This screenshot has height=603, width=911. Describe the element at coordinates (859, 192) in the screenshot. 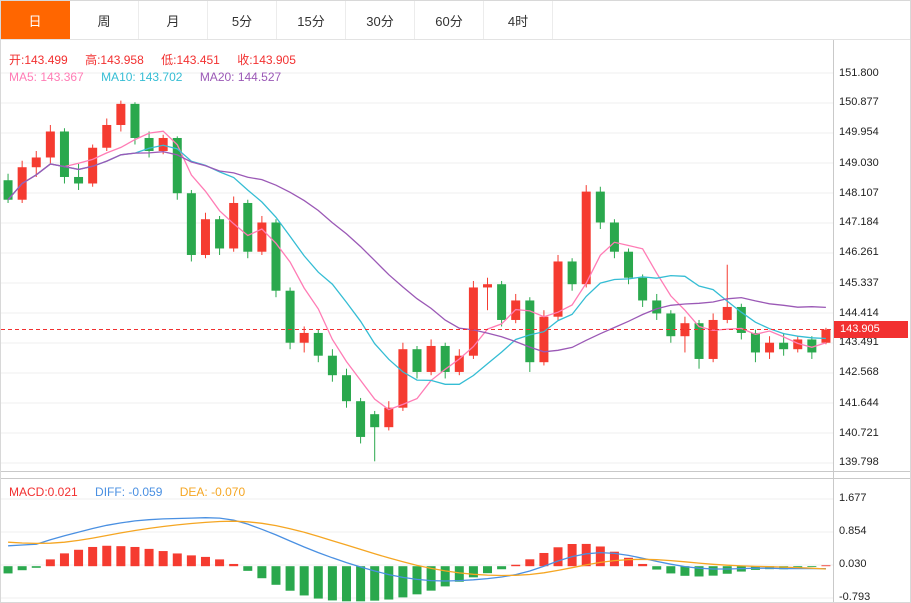

I see `price-axis-label: 148.107` at that location.